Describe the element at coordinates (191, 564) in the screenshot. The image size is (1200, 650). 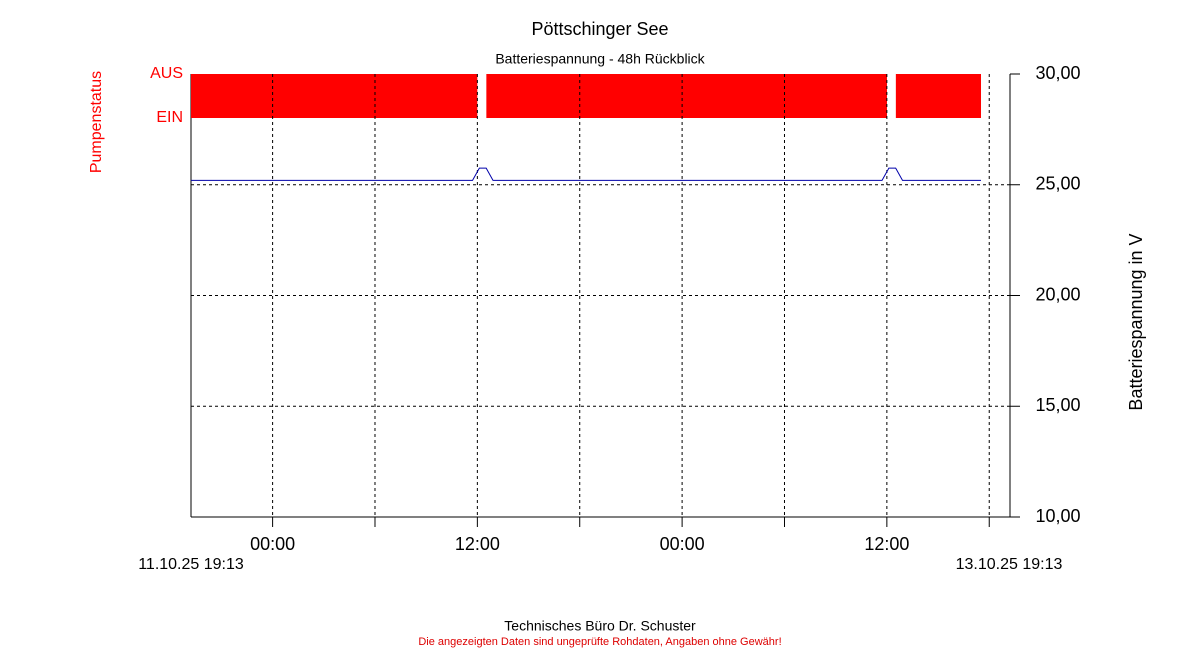
I see `start-date-label: 11.10.25 19:13` at that location.